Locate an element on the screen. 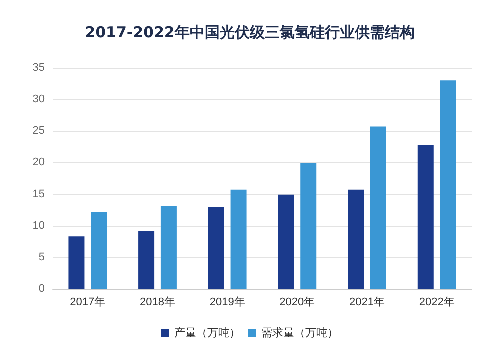 The width and height of the screenshot is (500, 362). y-tick-label: 10 is located at coordinates (38, 226).